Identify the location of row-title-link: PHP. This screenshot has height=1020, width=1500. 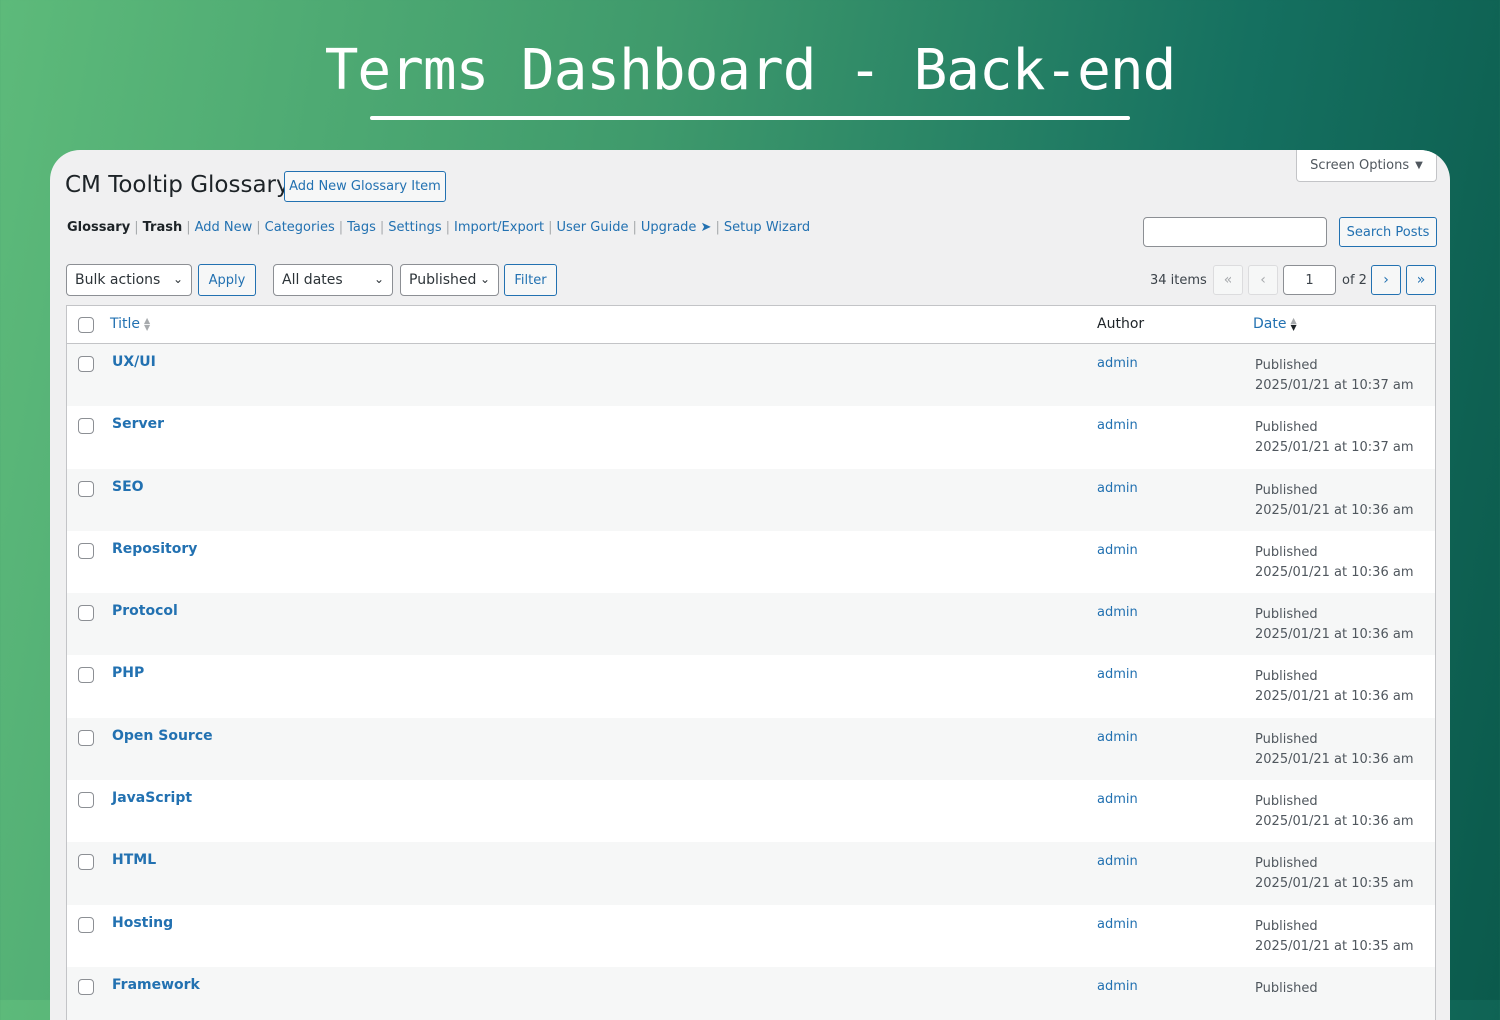
(128, 673).